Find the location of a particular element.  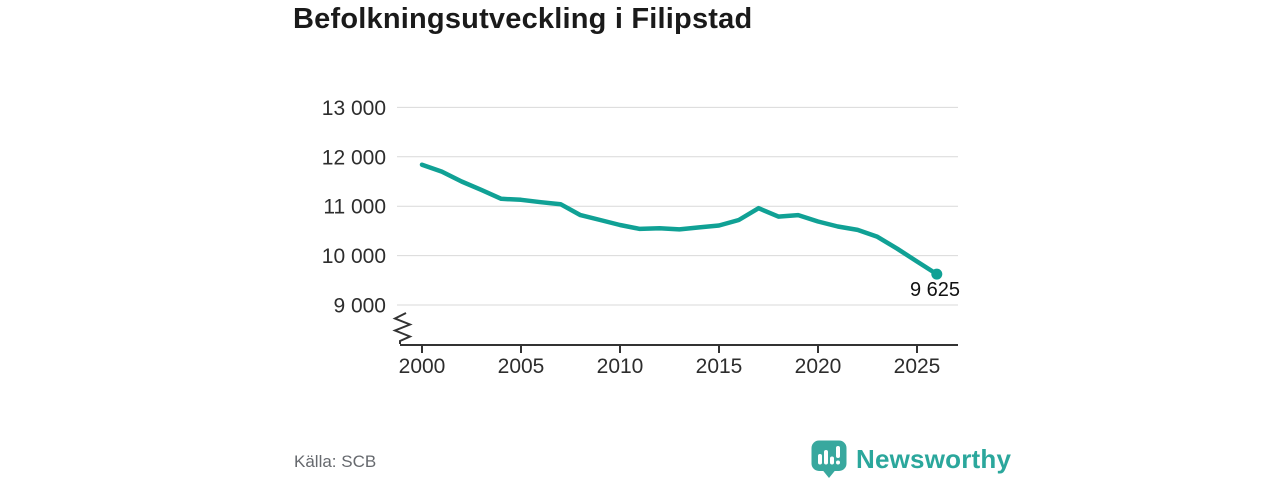

y-tick-label: 12 000 is located at coordinates (354, 157).